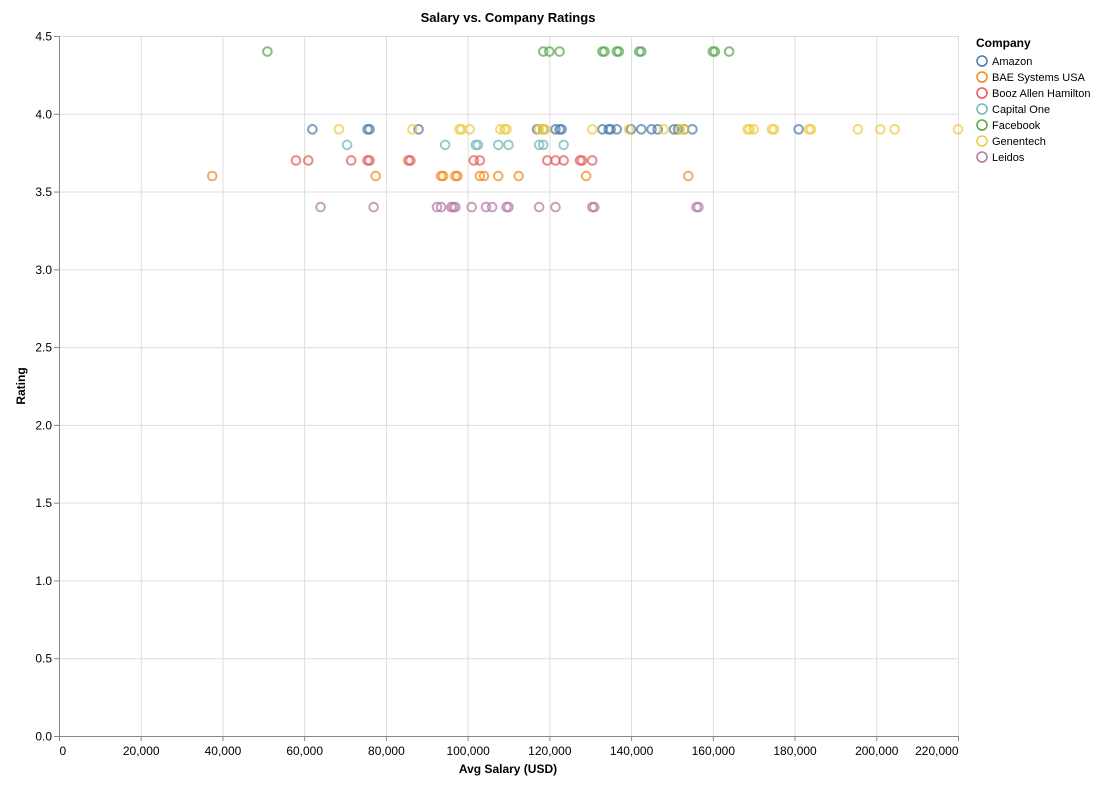  What do you see at coordinates (223, 751) in the screenshot?
I see `x-tick-label: 40,000` at bounding box center [223, 751].